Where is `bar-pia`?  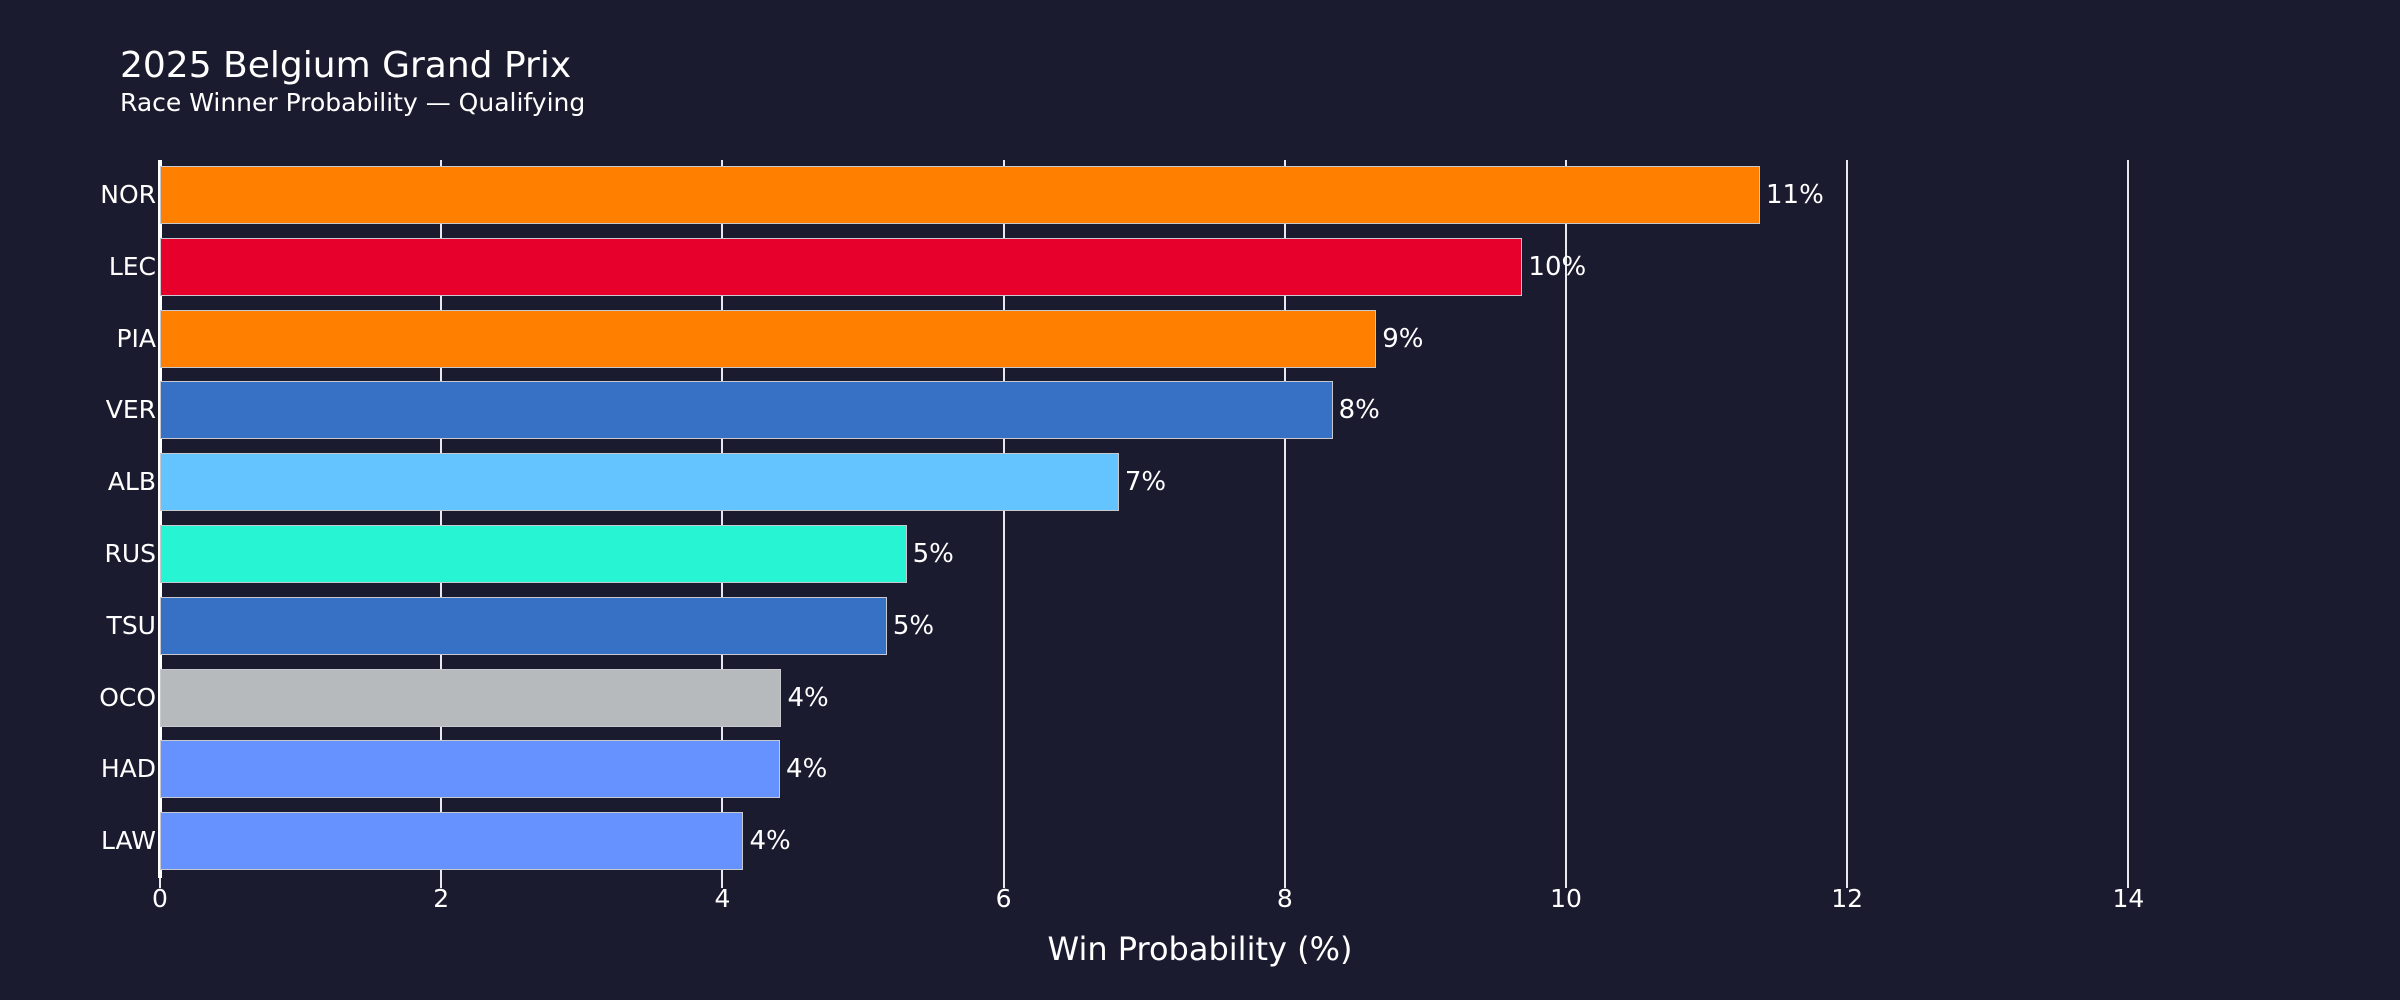
bar-pia is located at coordinates (768, 339).